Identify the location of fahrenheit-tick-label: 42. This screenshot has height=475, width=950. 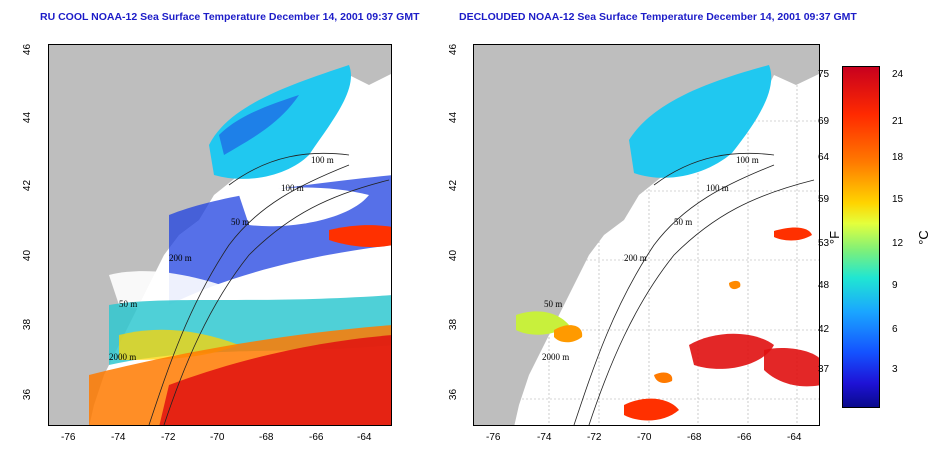
(824, 329).